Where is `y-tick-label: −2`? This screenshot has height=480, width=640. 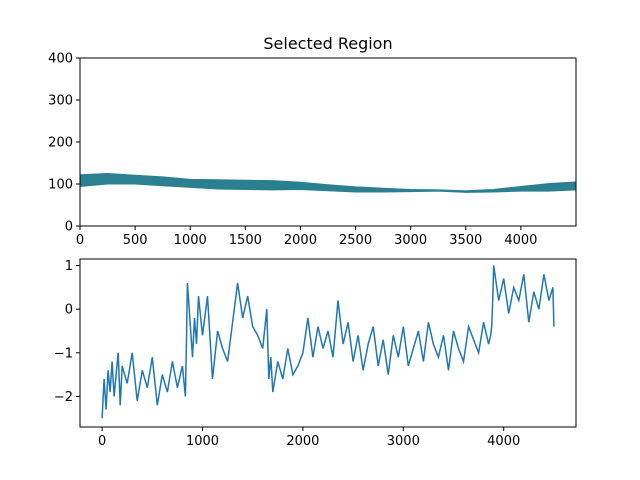 y-tick-label: −2 is located at coordinates (63, 397).